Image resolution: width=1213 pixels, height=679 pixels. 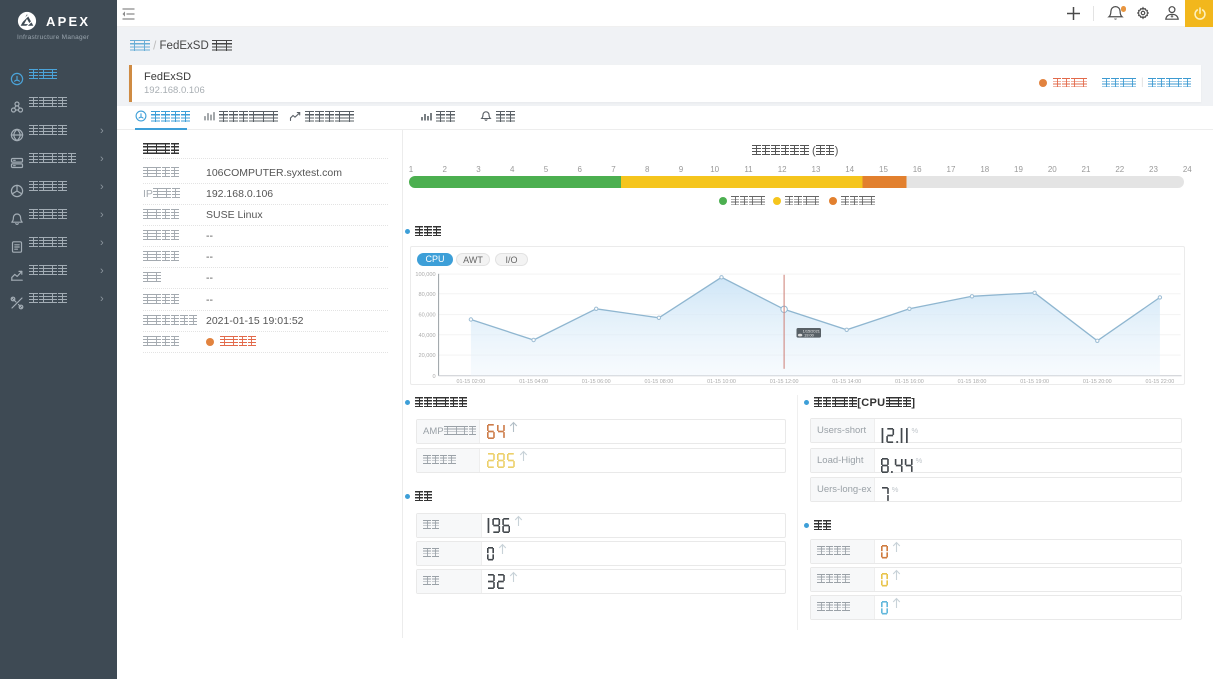 What do you see at coordinates (846, 382) in the screenshot?
I see `svg-text: 01-15 14:00` at bounding box center [846, 382].